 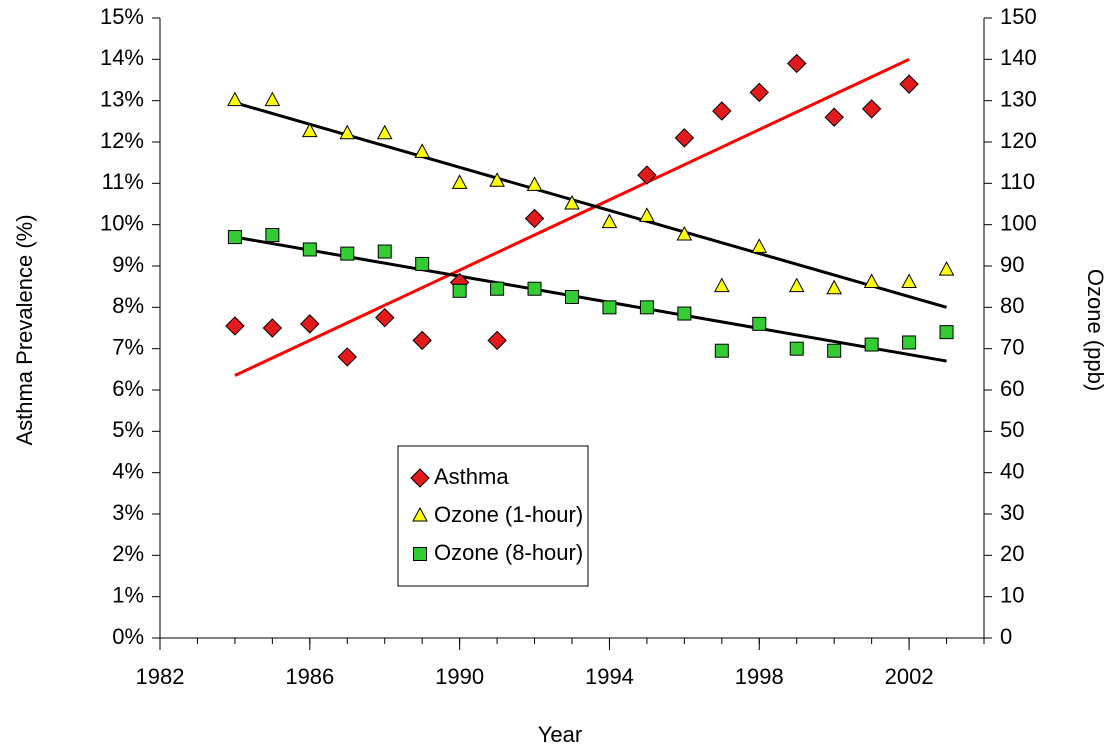 What do you see at coordinates (1012, 512) in the screenshot?
I see `y2-tick-label: 30` at bounding box center [1012, 512].